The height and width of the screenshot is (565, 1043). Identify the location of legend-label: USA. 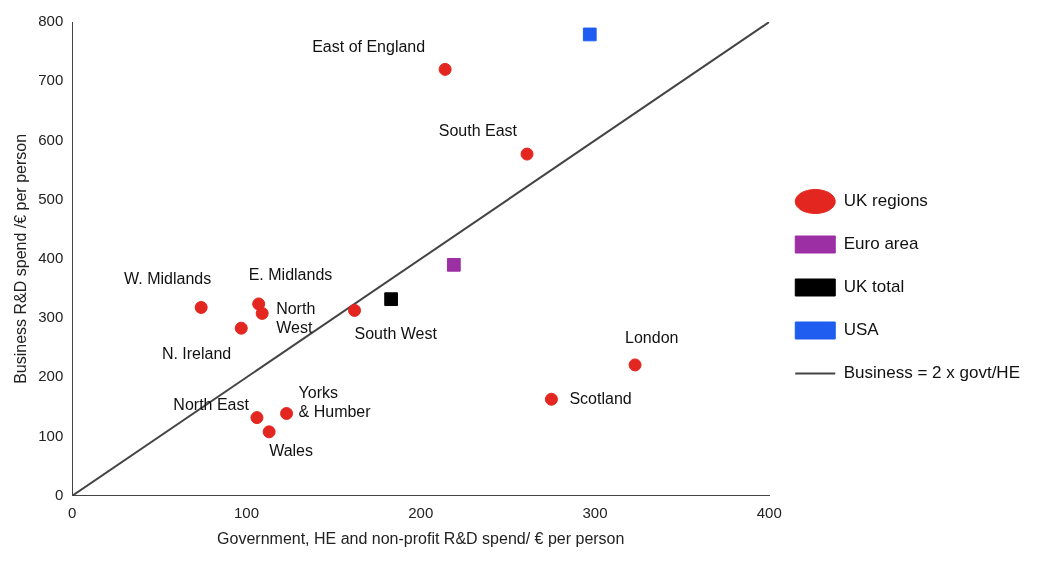
(861, 330).